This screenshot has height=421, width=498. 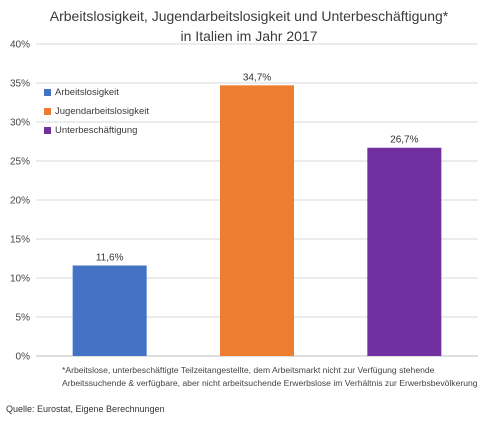 I want to click on data-label-1: 11,6%, so click(x=110, y=258).